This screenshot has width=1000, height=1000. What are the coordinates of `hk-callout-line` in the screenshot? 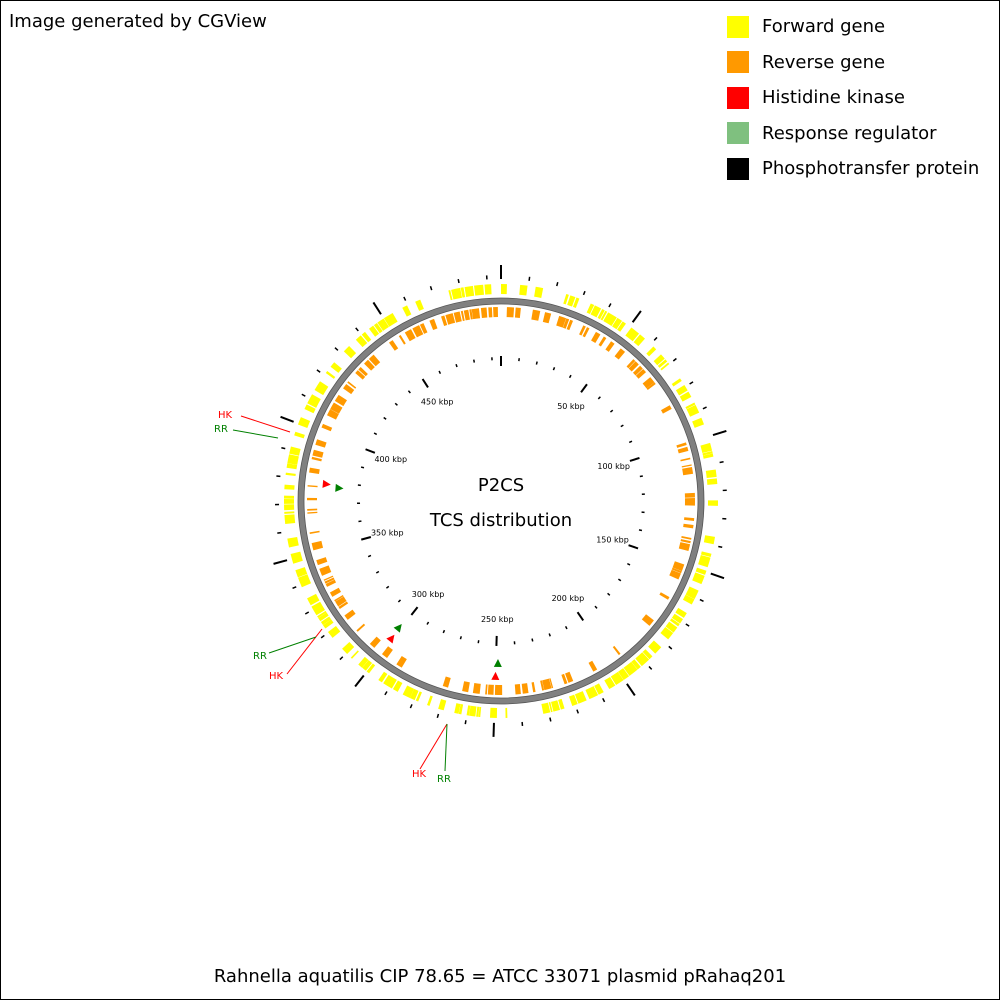 It's located at (304, 651).